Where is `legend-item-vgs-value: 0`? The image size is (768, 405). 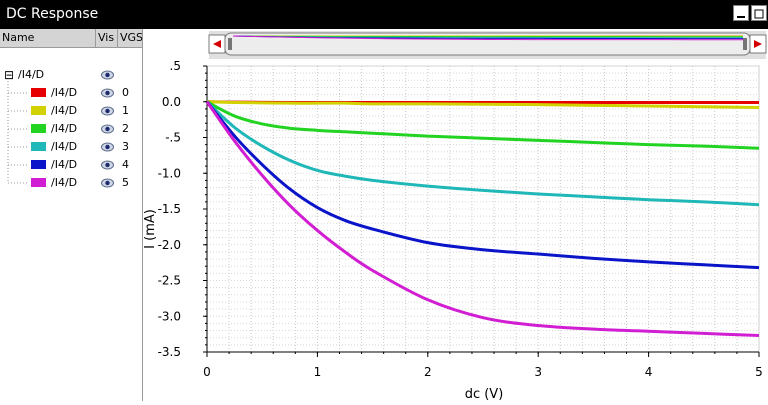
legend-item-vgs-value: 0 is located at coordinates (125, 93).